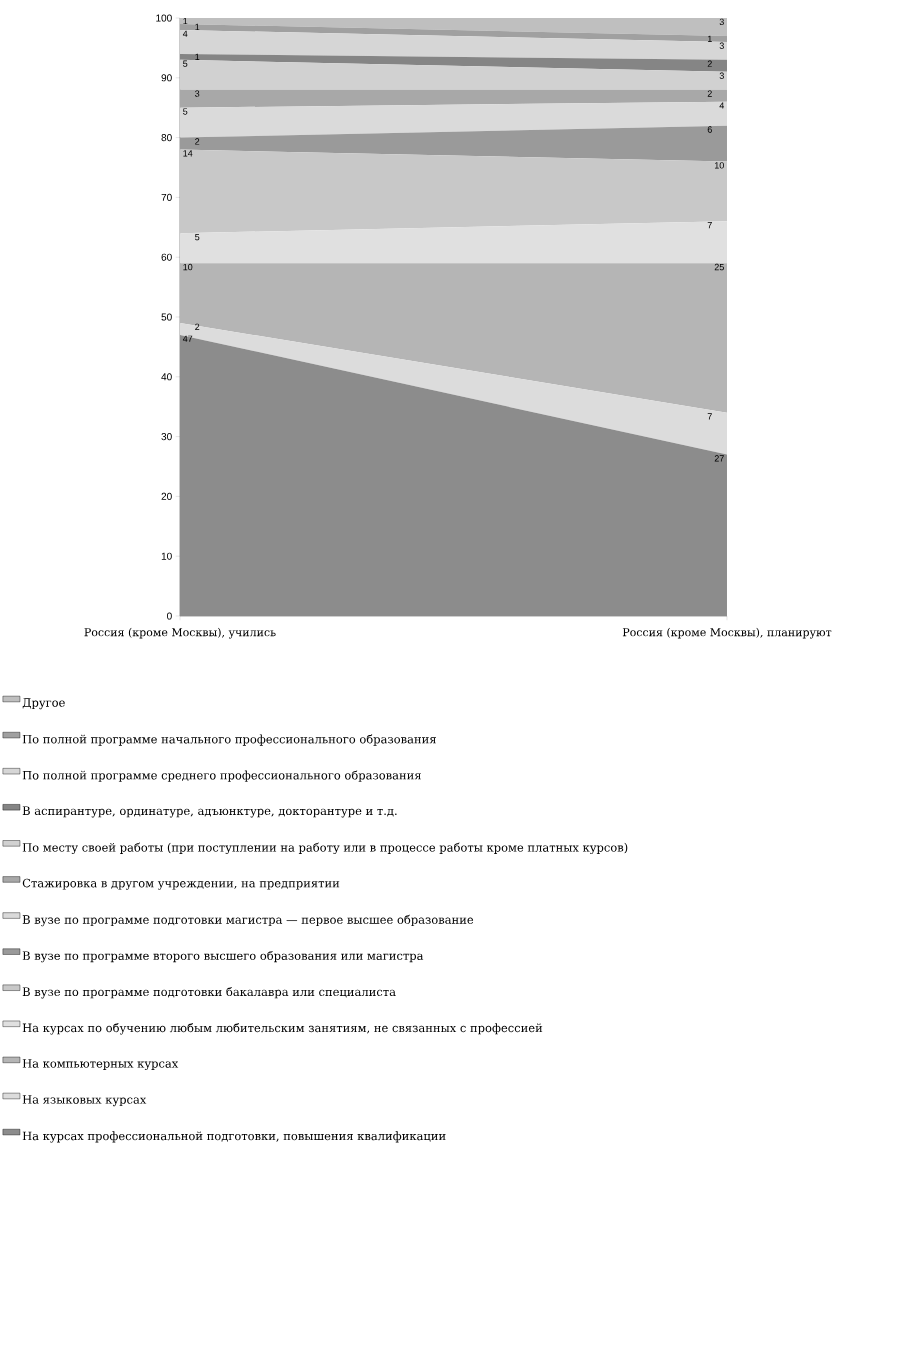 The width and height of the screenshot is (905, 1369). I want to click on y-tick-label: 10, so click(166, 556).